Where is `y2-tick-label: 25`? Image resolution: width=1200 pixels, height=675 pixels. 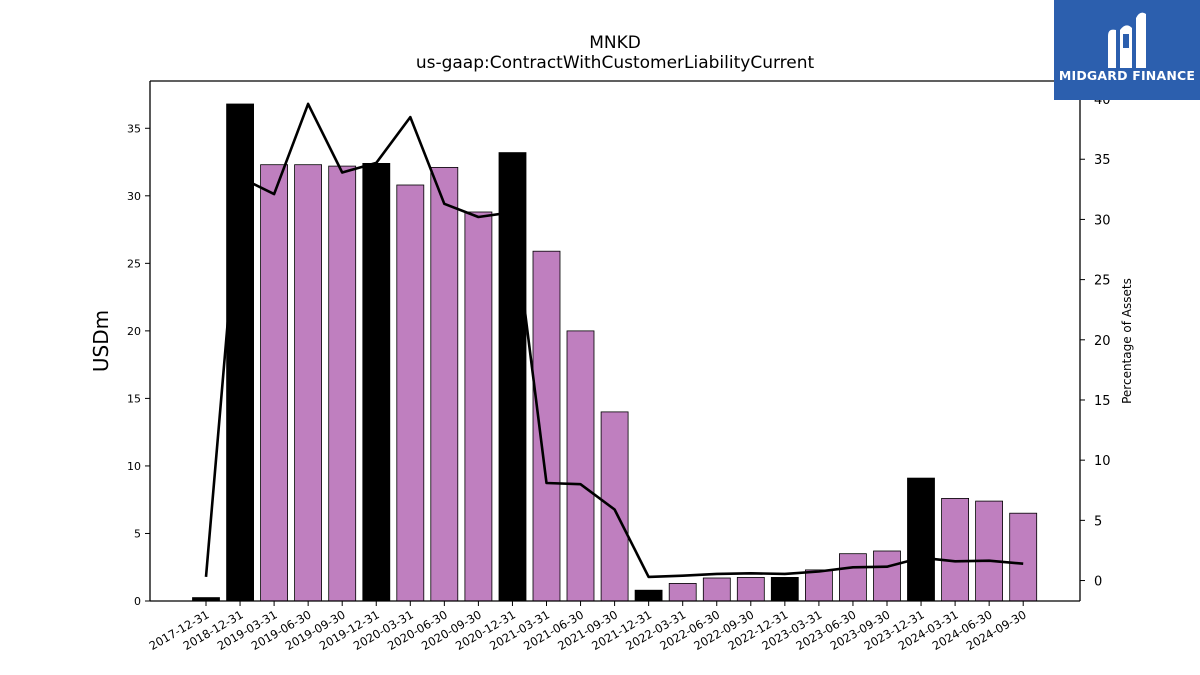 y2-tick-label: 25 is located at coordinates (1102, 281).